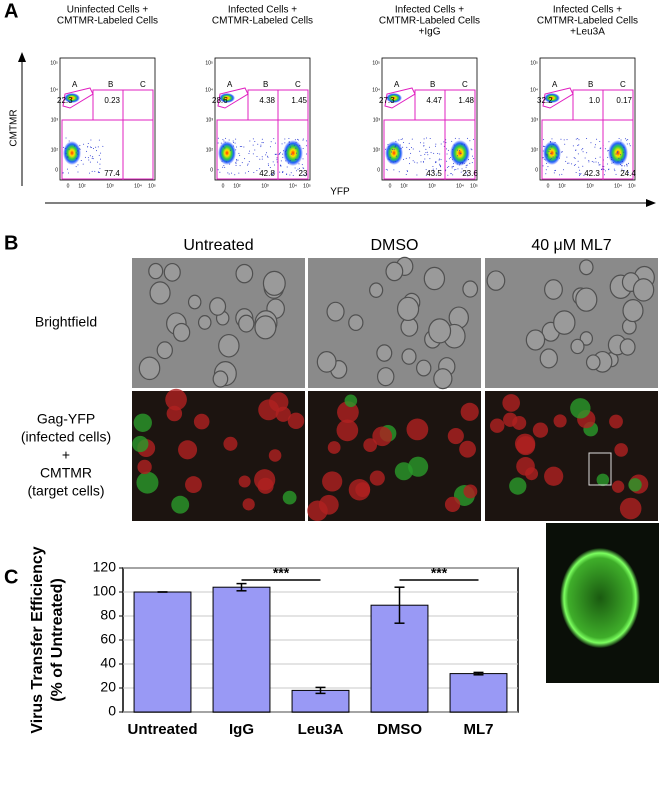 This screenshot has height=800, width=666. Describe the element at coordinates (624, 100) in the screenshot. I see `gate-value: 0.17` at that location.